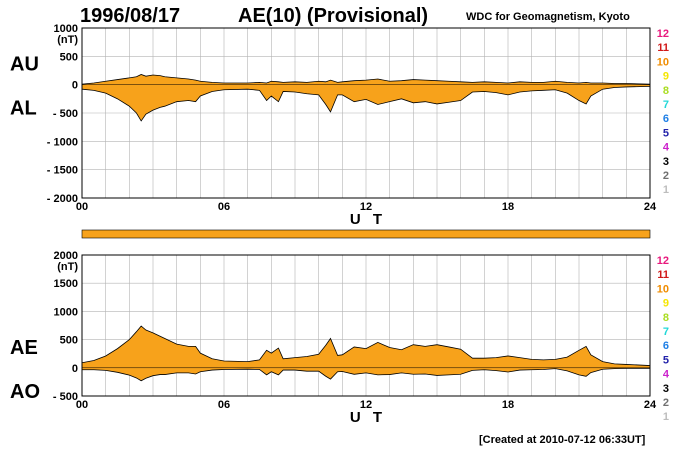  What do you see at coordinates (548, 17) in the screenshot?
I see `data-source: WDC for Geomagnetism, Kyoto` at bounding box center [548, 17].